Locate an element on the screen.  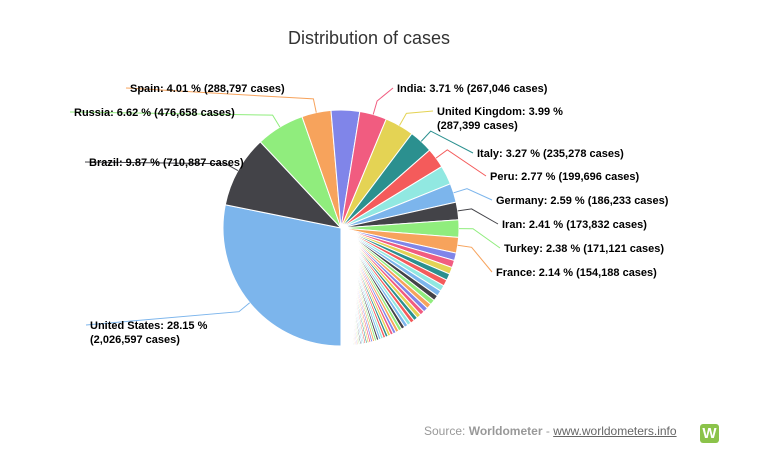
slice-label-brazil: Brazil: 9.87 % (710,887 cases) is located at coordinates (166, 163).